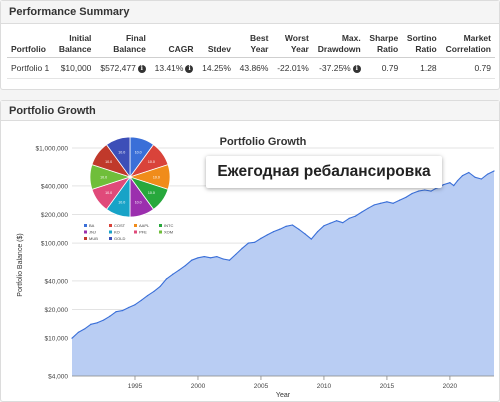  Describe the element at coordinates (92, 225) in the screenshot. I see `legend-label: BA` at that location.